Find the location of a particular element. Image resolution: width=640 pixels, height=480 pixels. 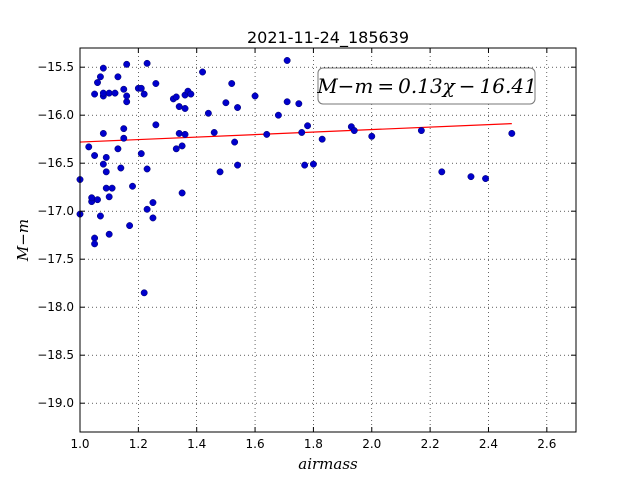

x-tick-labels: 1.0 1.2 1.4 1.6 1.8 2.0 2.2 2.4 2.6 is located at coordinates (313, 444).